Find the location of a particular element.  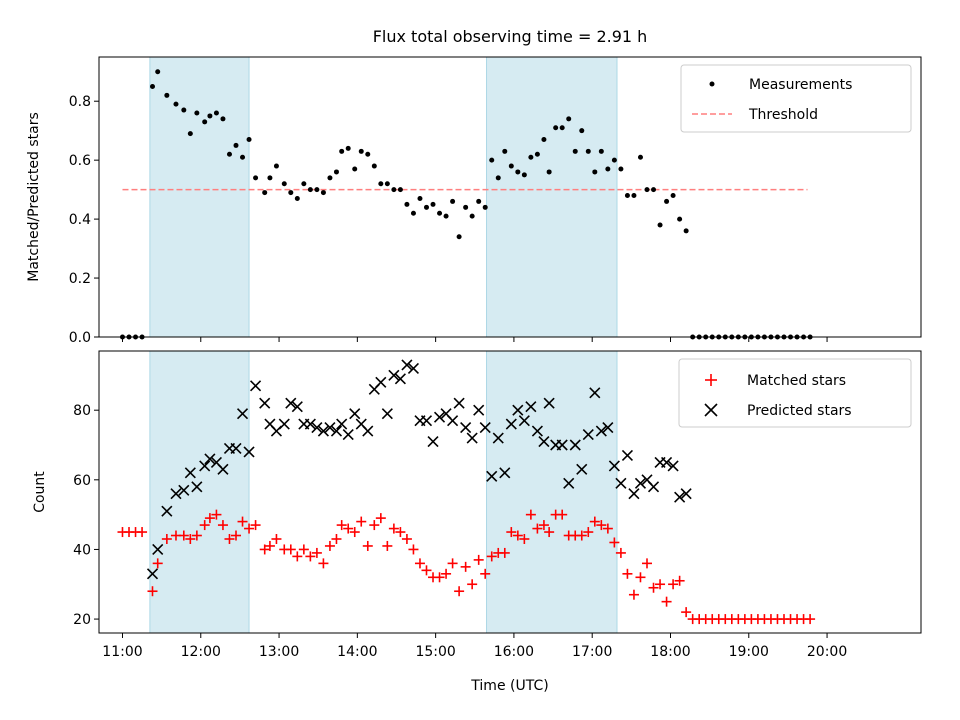

y-tick-label: 0.0 is located at coordinates (80, 338).